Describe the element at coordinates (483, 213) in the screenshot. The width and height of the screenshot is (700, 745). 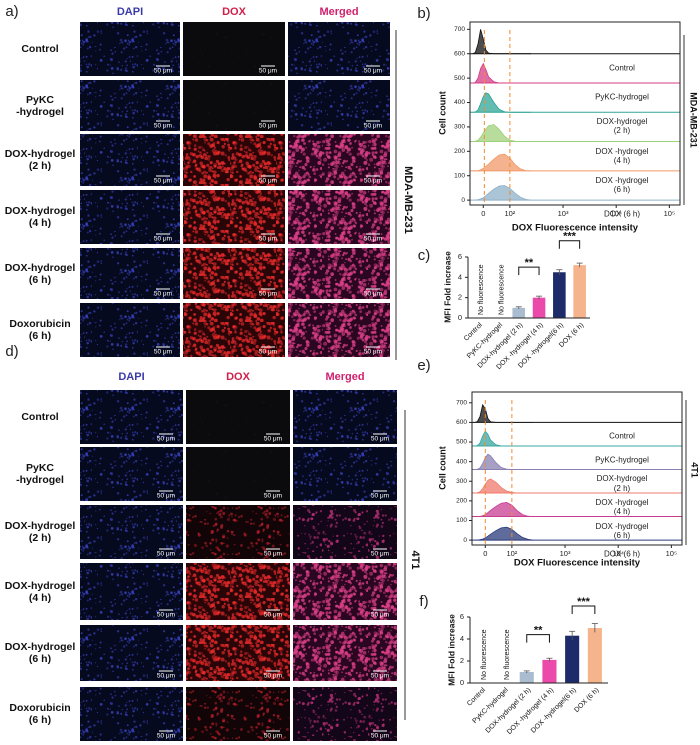
I see `x-tick-label: 0` at that location.